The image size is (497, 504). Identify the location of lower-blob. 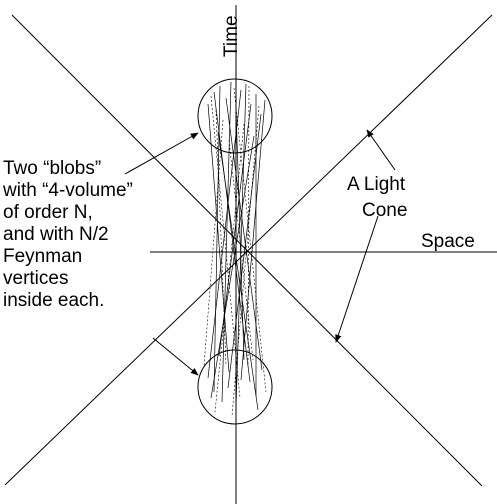
(235, 387).